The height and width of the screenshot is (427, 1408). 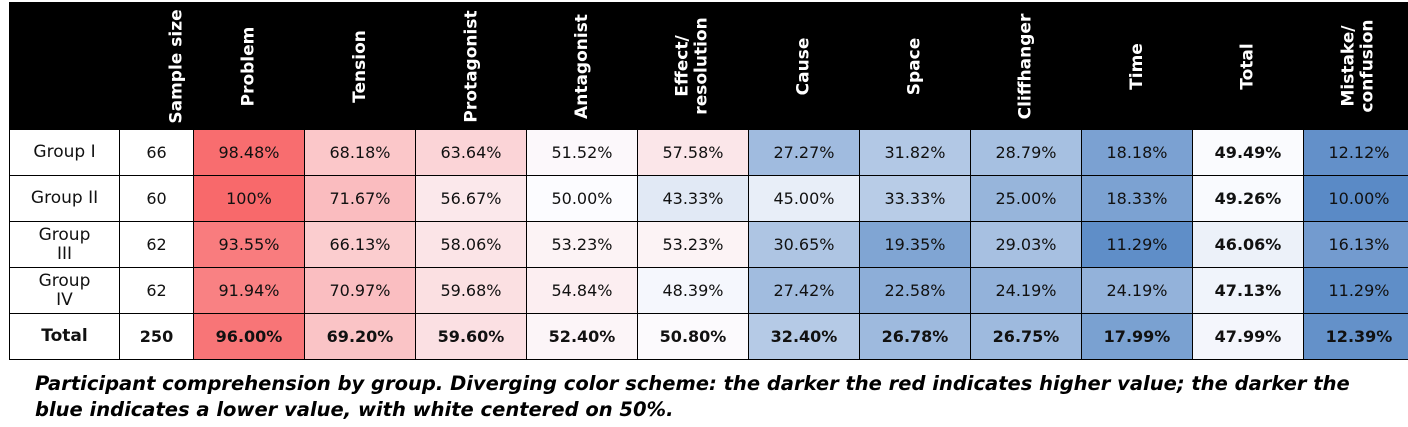 I want to click on value-cell-antagonist: 52.40%, so click(x=582, y=336).